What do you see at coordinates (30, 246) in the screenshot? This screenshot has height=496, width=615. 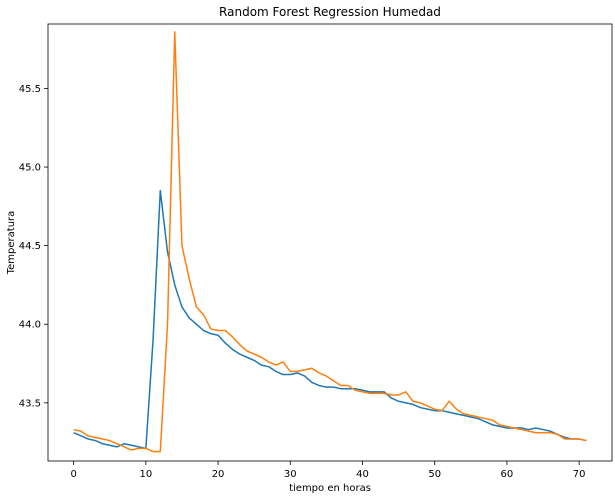 I see `y-tick-label: 44.5` at bounding box center [30, 246].